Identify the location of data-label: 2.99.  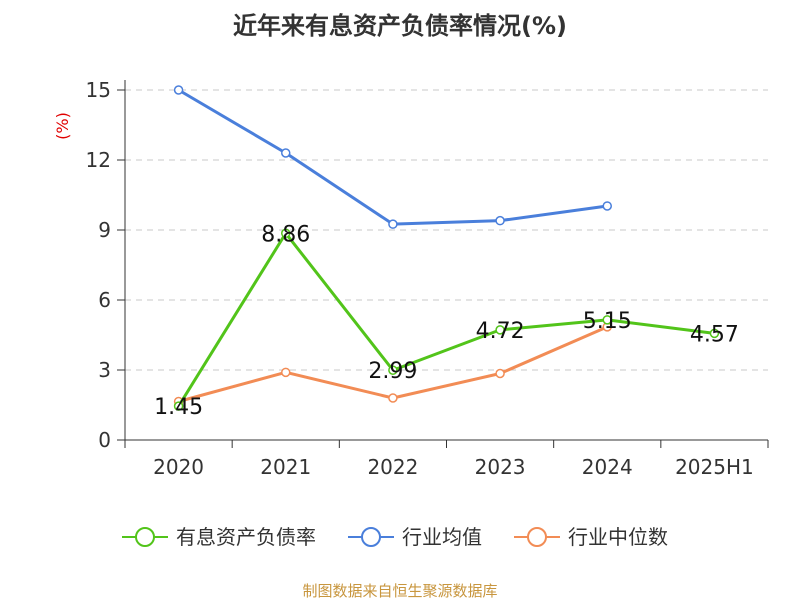
(392, 371).